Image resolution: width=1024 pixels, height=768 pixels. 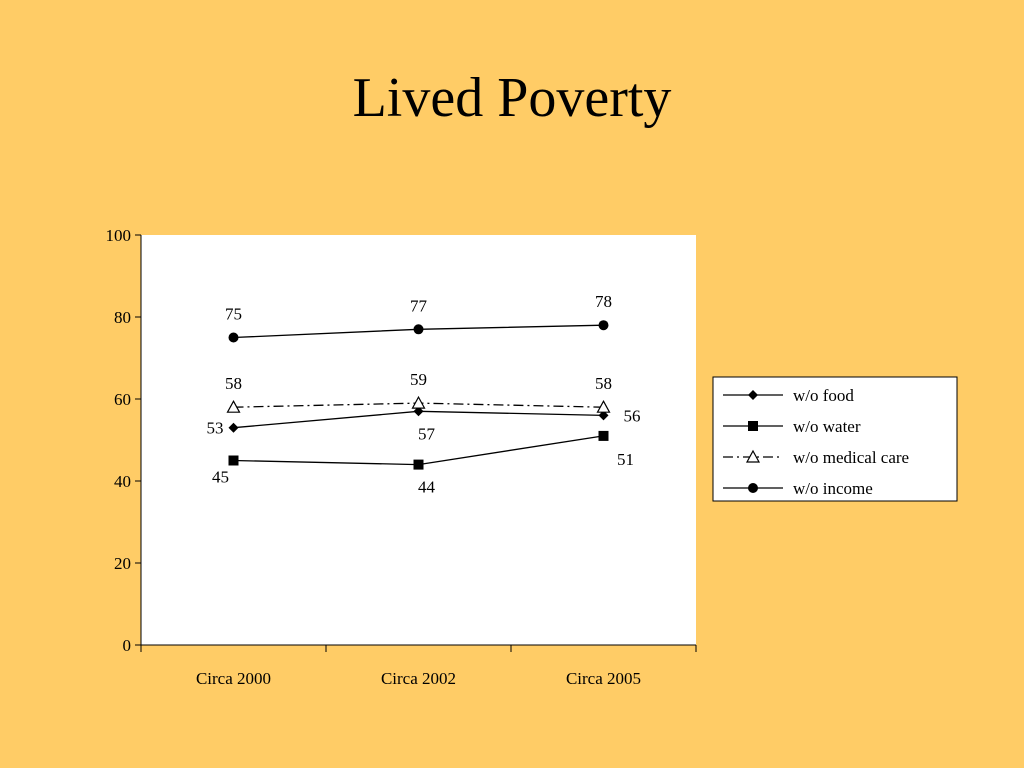 I want to click on data-label: 45, so click(x=220, y=477).